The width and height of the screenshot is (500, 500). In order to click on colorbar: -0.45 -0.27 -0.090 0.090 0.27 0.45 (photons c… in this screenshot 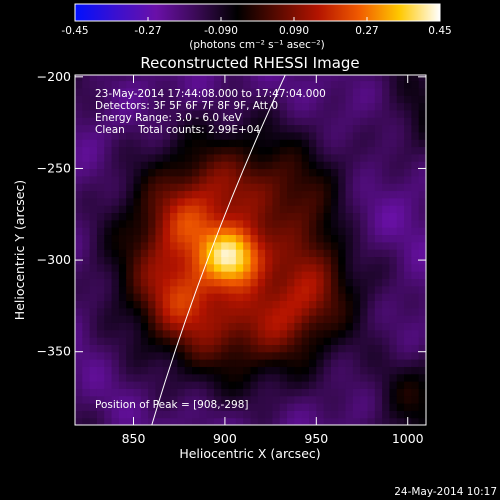, I will do `click(256, 27)`.